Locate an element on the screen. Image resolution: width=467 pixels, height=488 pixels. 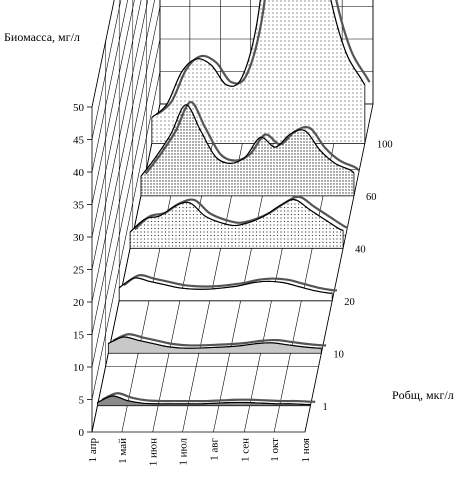
y-tick-label: 30 is located at coordinates (79, 238).